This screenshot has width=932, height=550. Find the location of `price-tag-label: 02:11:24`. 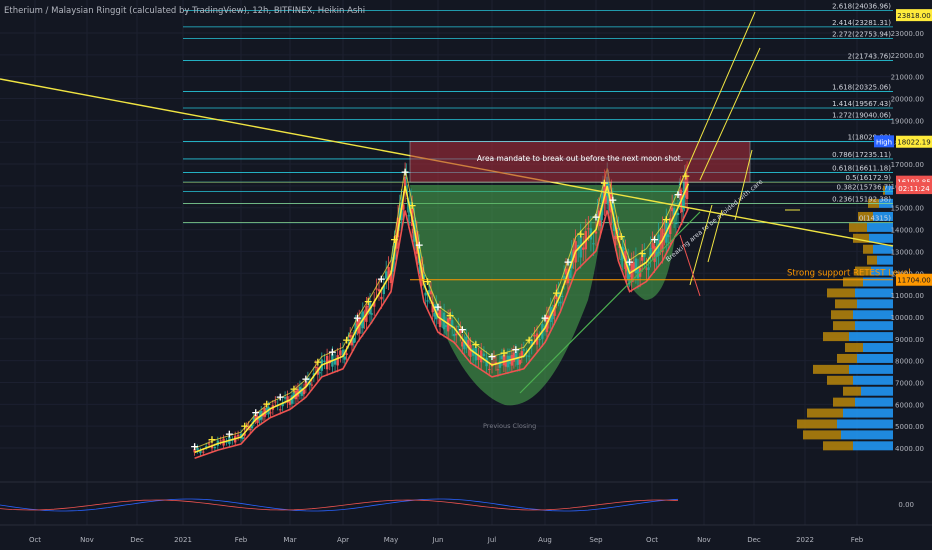

price-tag-label: 02:11:24 is located at coordinates (914, 189).